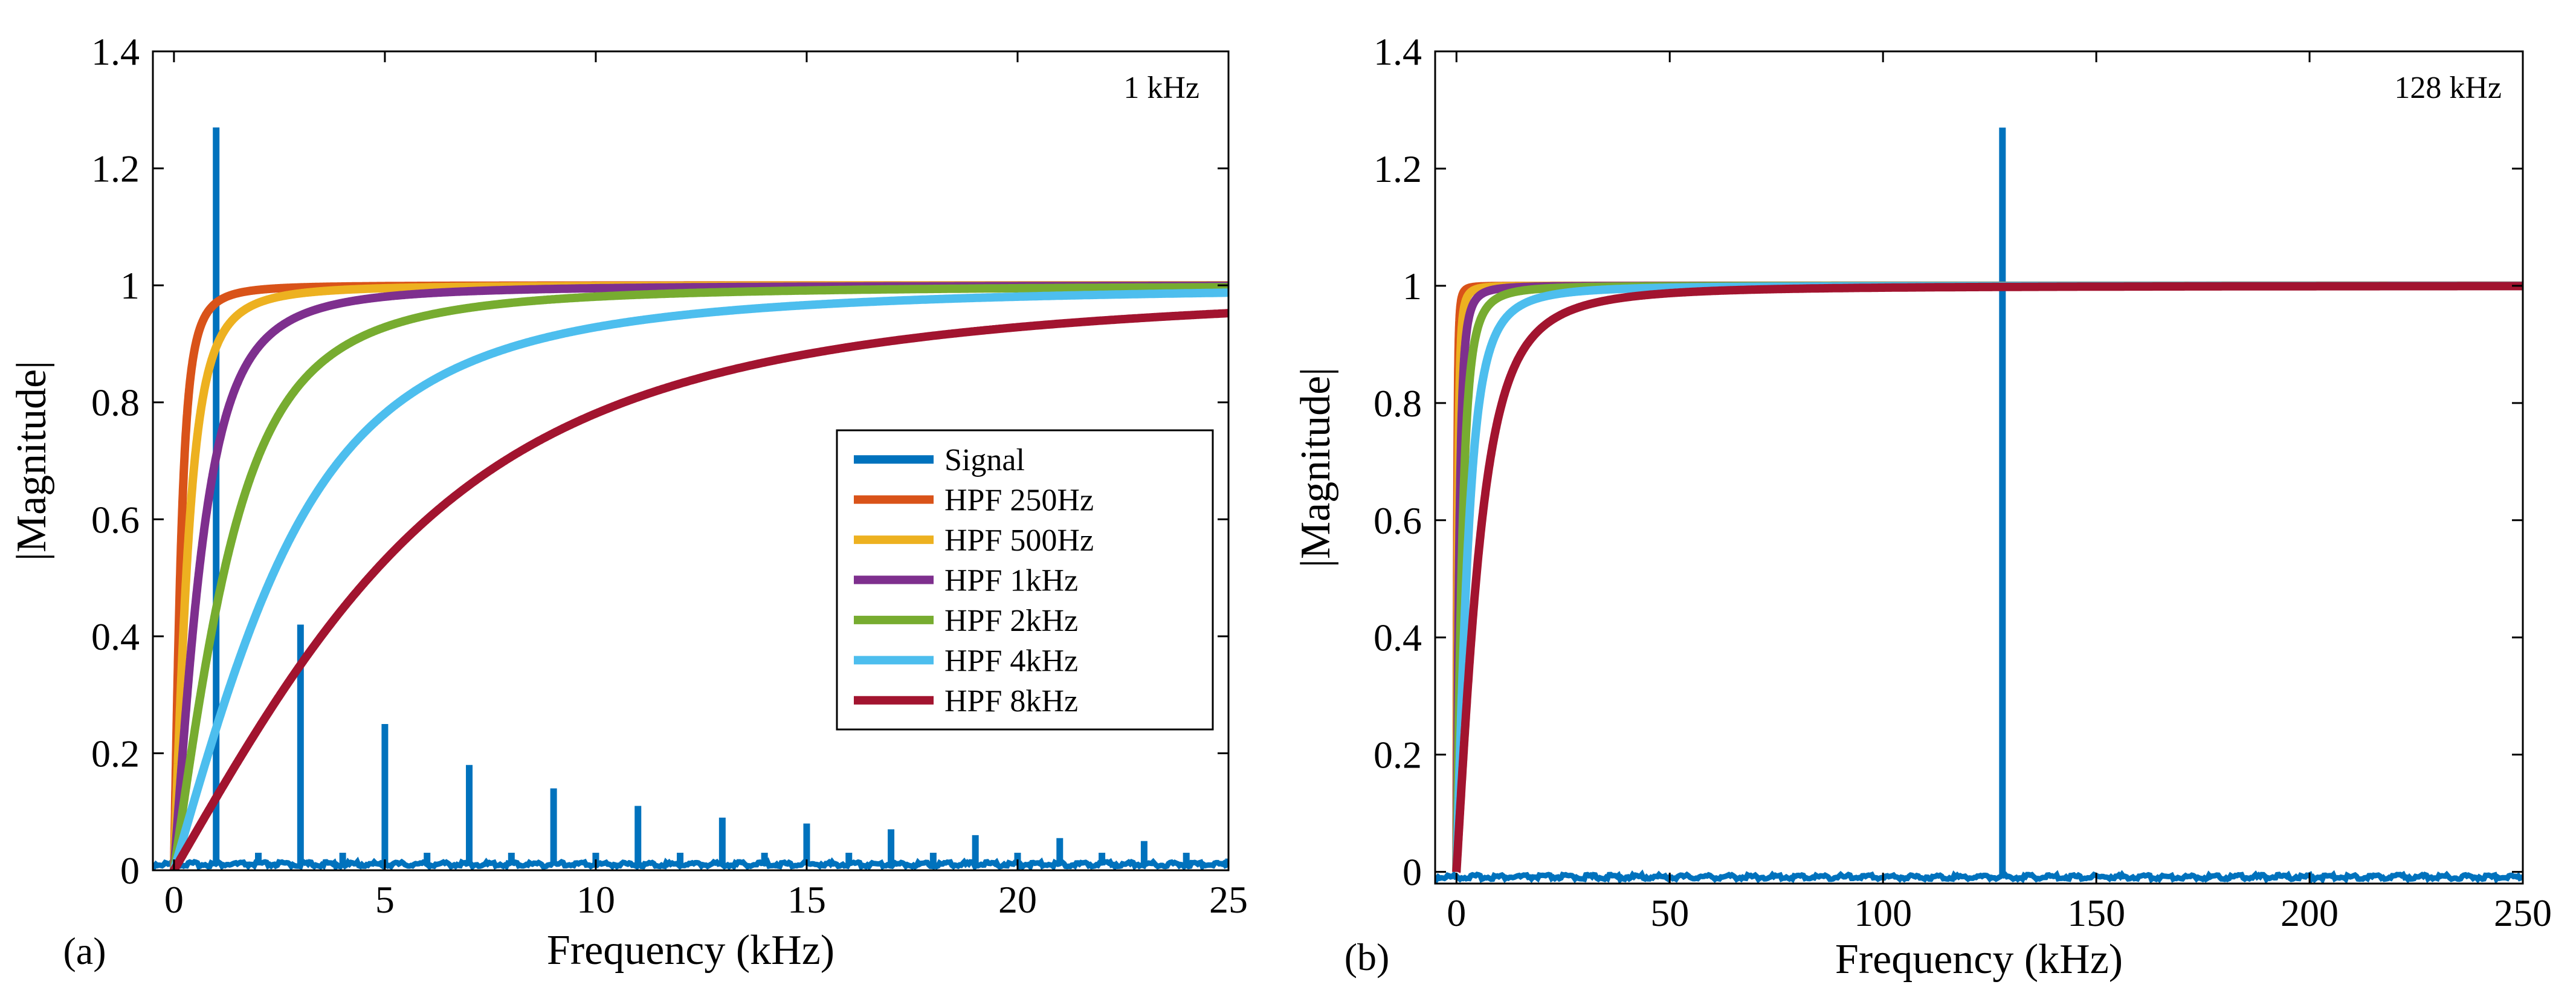 The height and width of the screenshot is (999, 2576). I want to click on legend-label-signal: Signal, so click(984, 460).